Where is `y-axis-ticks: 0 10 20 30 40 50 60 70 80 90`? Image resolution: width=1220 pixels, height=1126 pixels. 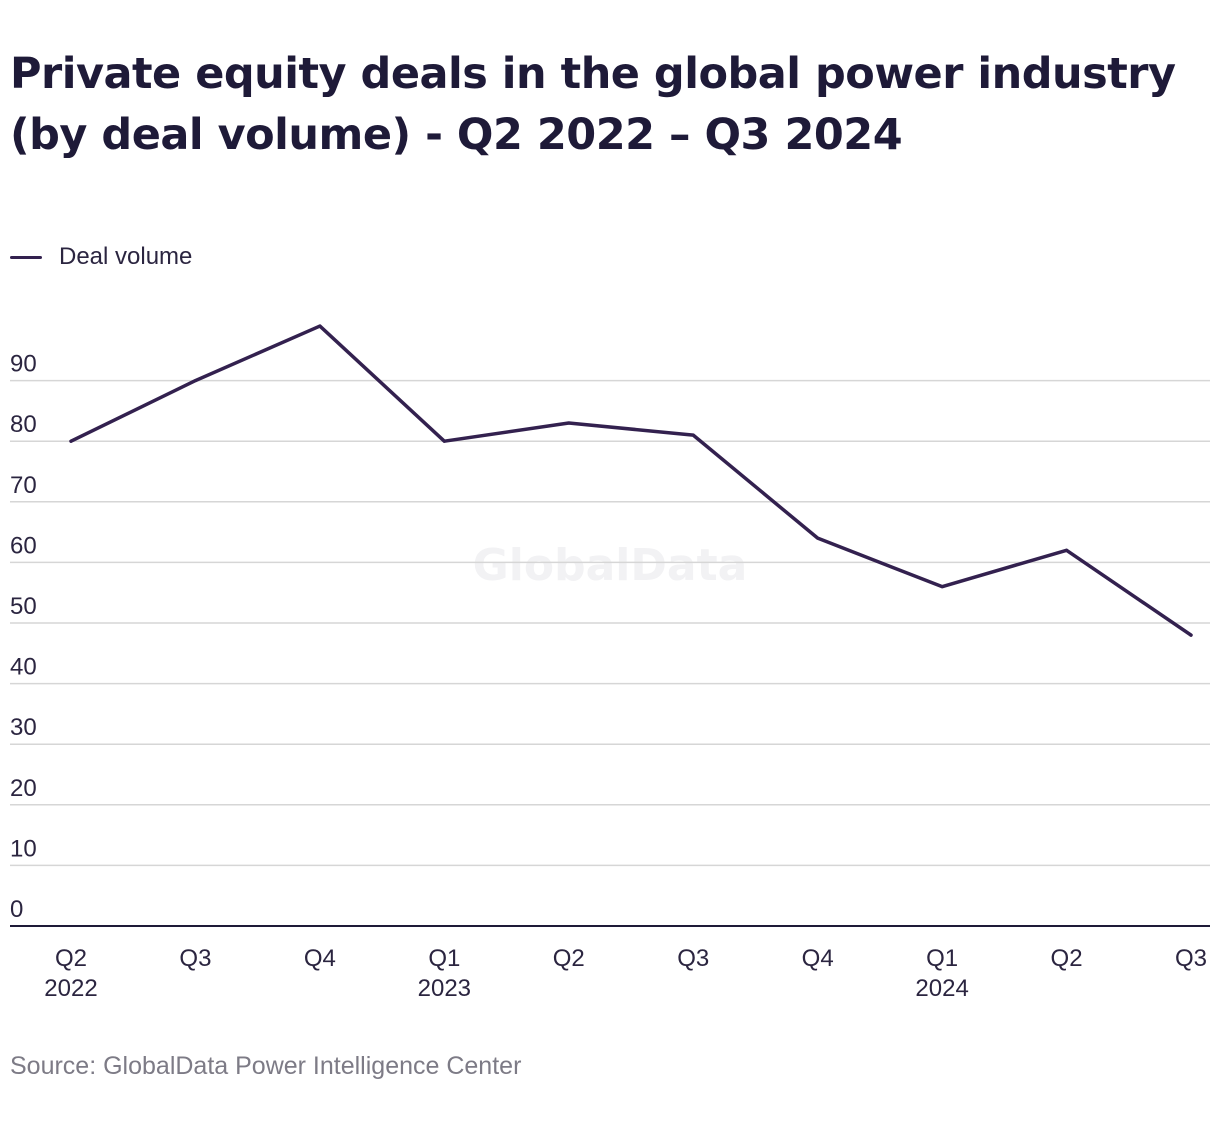 y-axis-ticks: 0 10 20 30 40 50 60 70 80 90 is located at coordinates (23, 637).